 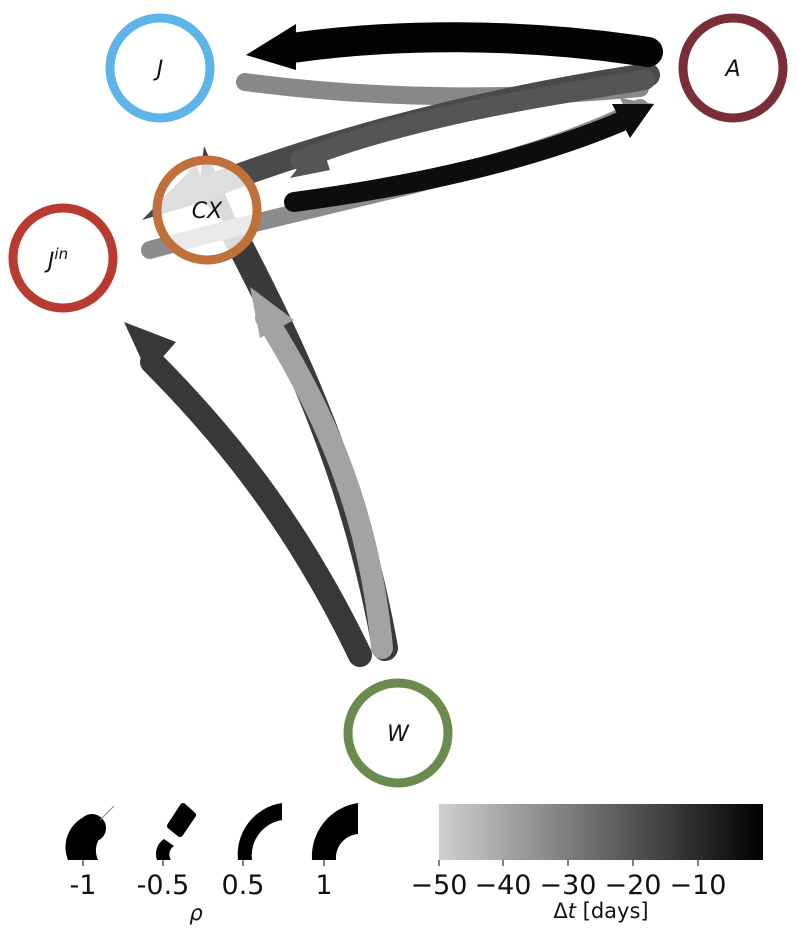 I want to click on rho-tick-label: -0.5, so click(x=163, y=885).